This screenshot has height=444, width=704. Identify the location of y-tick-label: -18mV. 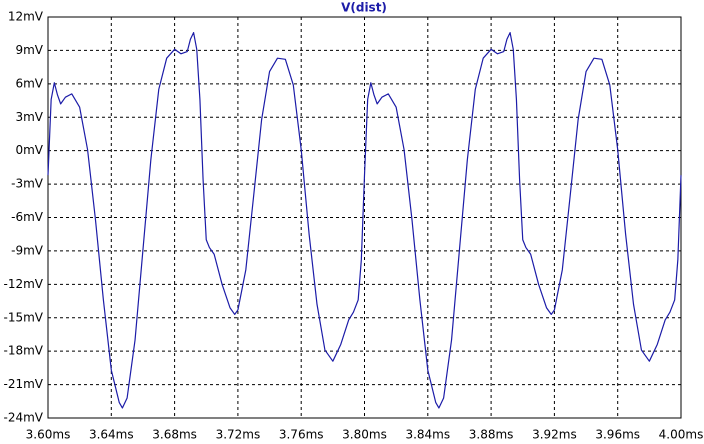
(24, 351).